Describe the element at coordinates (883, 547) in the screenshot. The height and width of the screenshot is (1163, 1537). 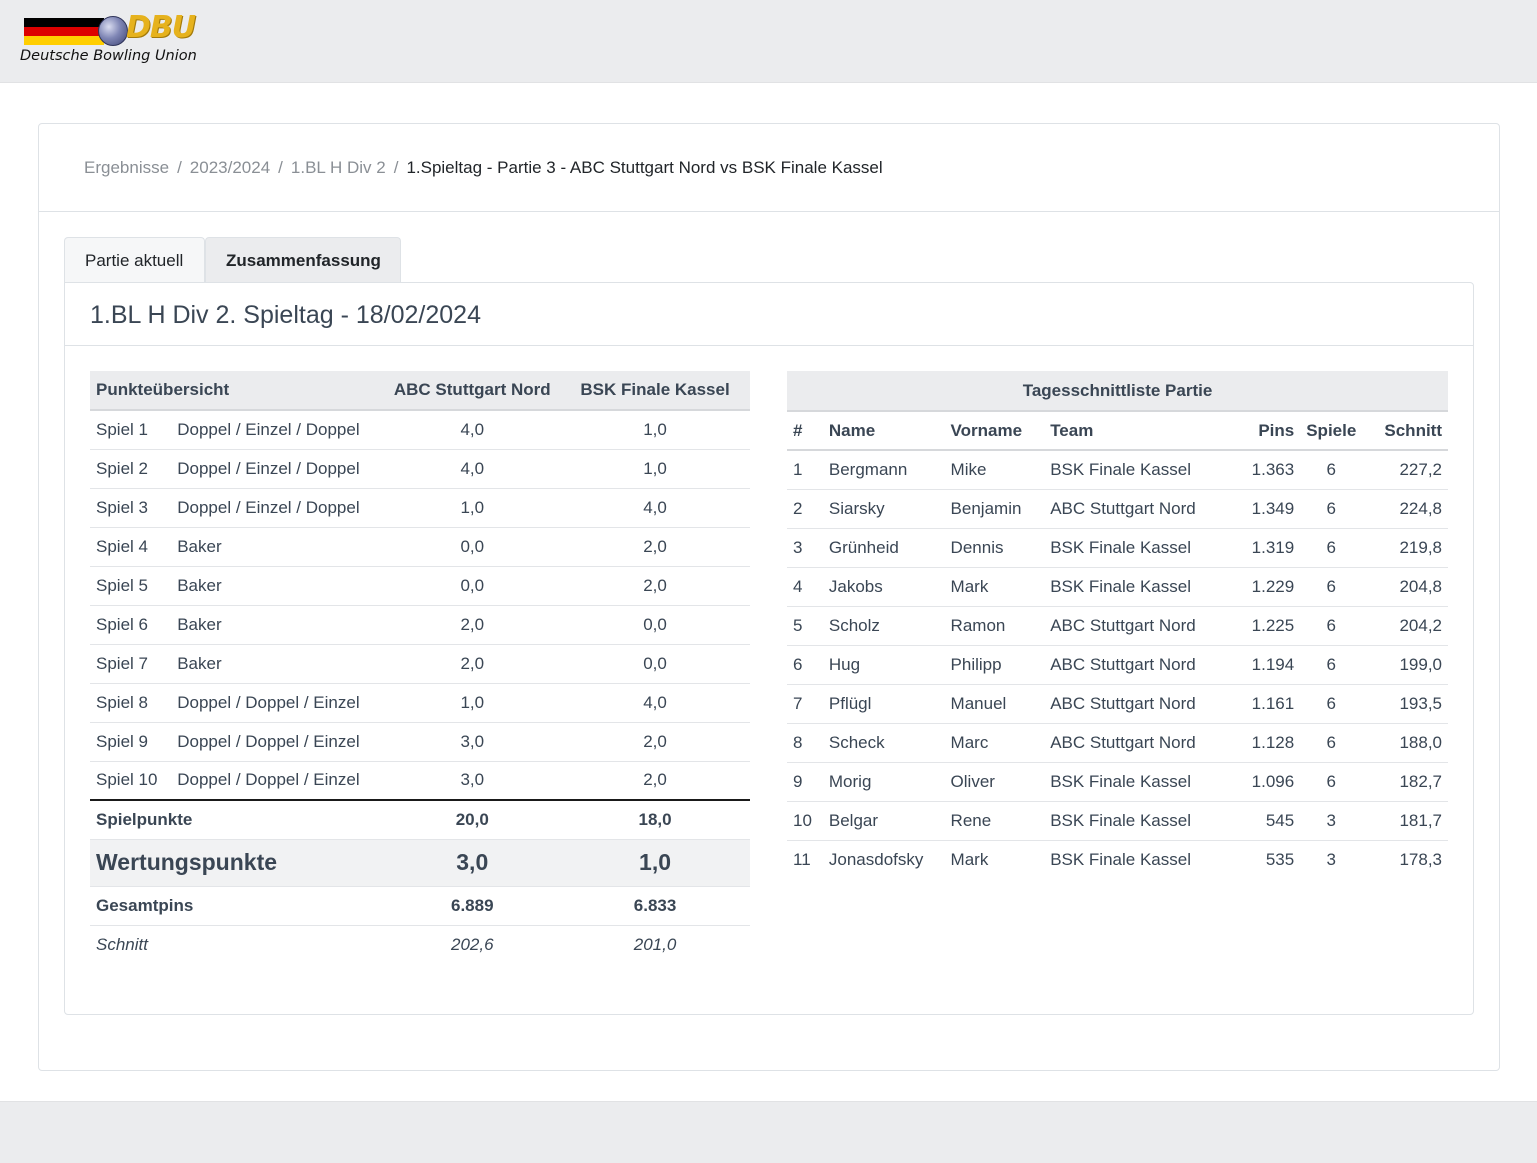
I see `player-name: Grünheid` at that location.